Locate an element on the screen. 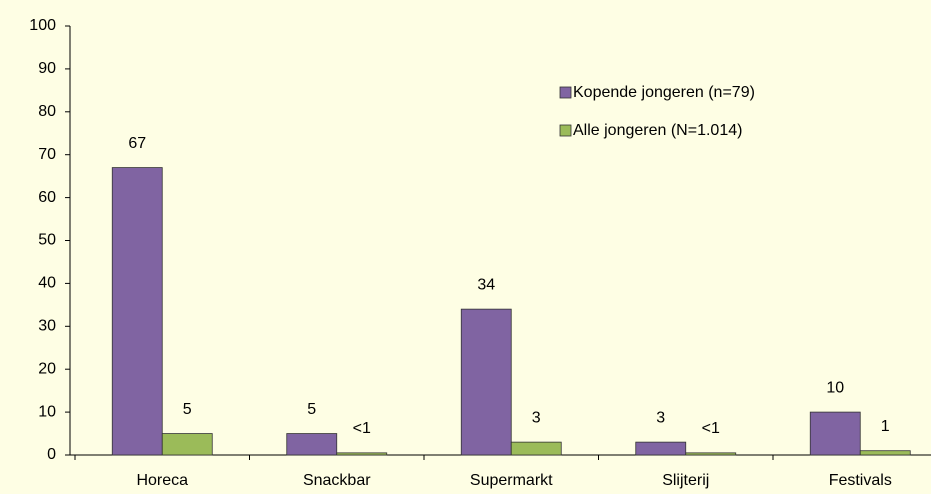 The image size is (931, 494). y-tick-label: 60 is located at coordinates (47, 197).